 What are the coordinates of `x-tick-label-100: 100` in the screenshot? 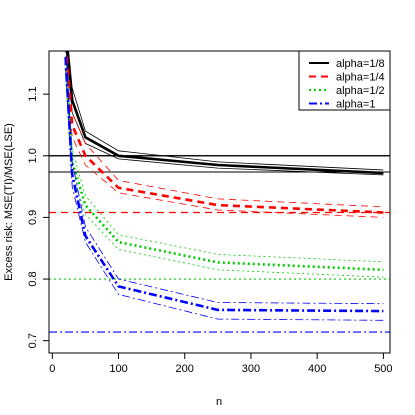 It's located at (118, 369).